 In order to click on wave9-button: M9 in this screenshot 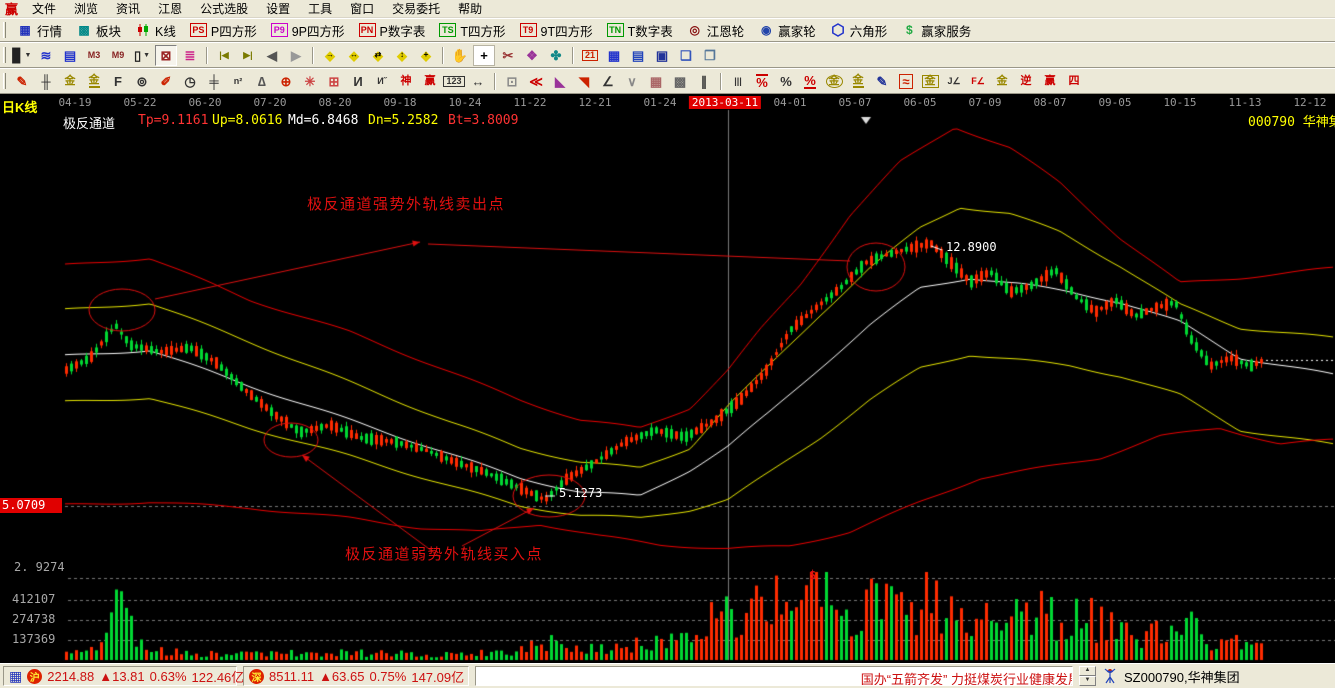, I will do `click(118, 54)`.